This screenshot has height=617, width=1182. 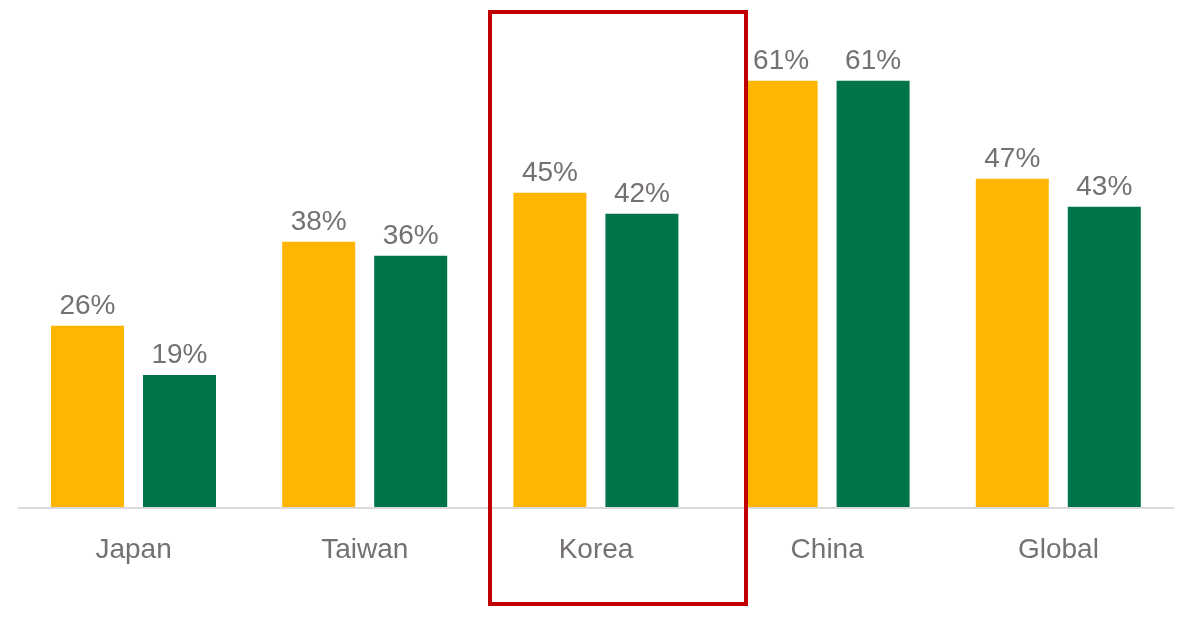 What do you see at coordinates (641, 192) in the screenshot?
I see `data-label: 42%` at bounding box center [641, 192].